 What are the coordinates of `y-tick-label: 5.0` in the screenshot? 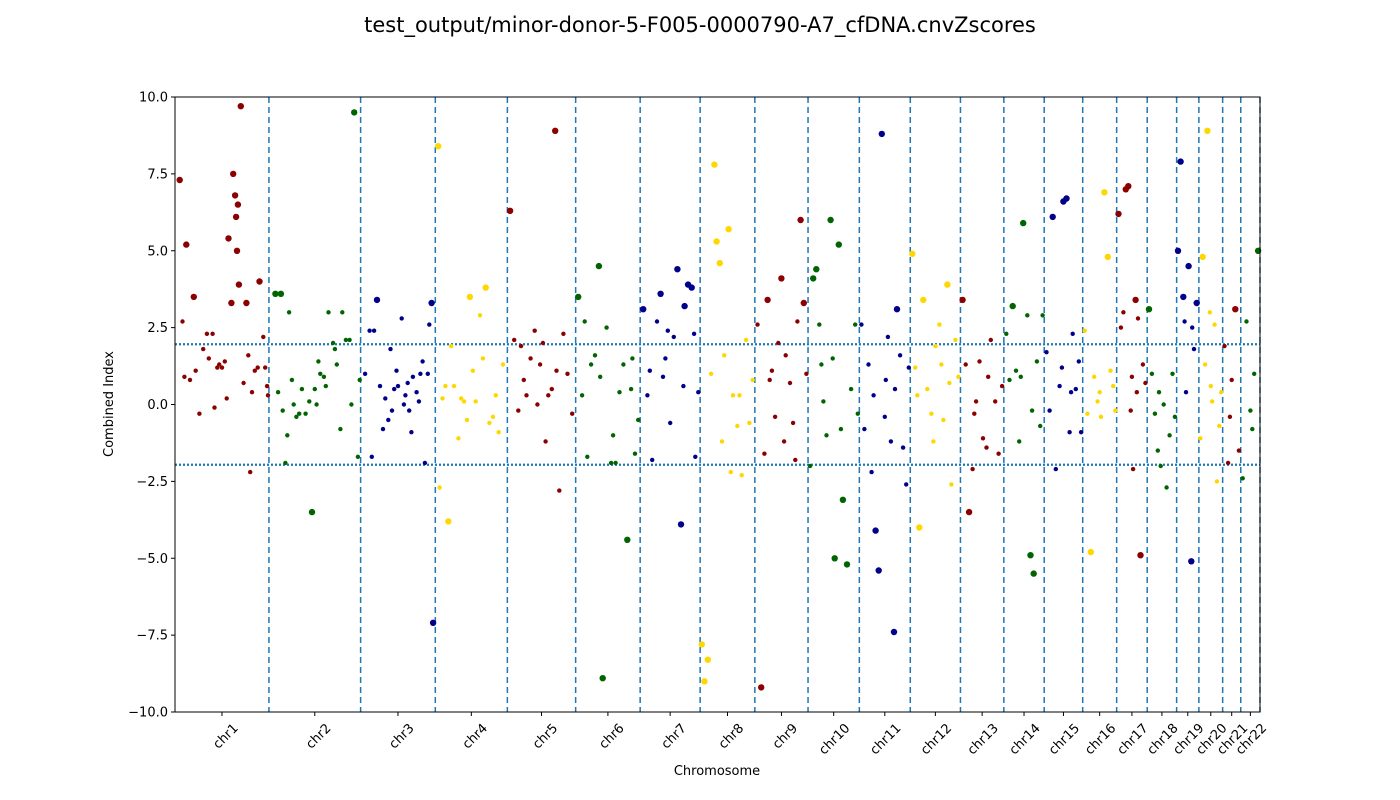 It's located at (157, 251).